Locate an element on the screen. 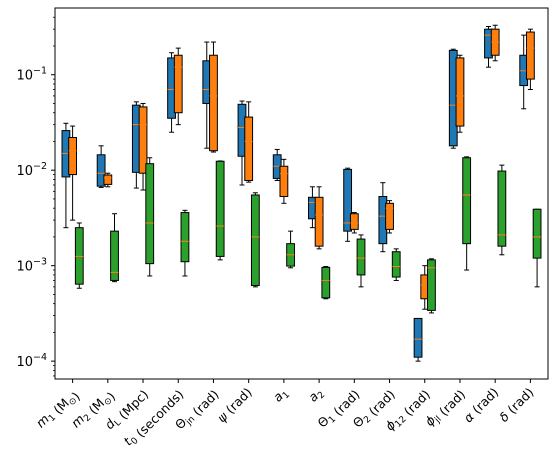 This screenshot has width=560, height=470. x-tick-label: ϕjl (rad) is located at coordinates (445, 408).